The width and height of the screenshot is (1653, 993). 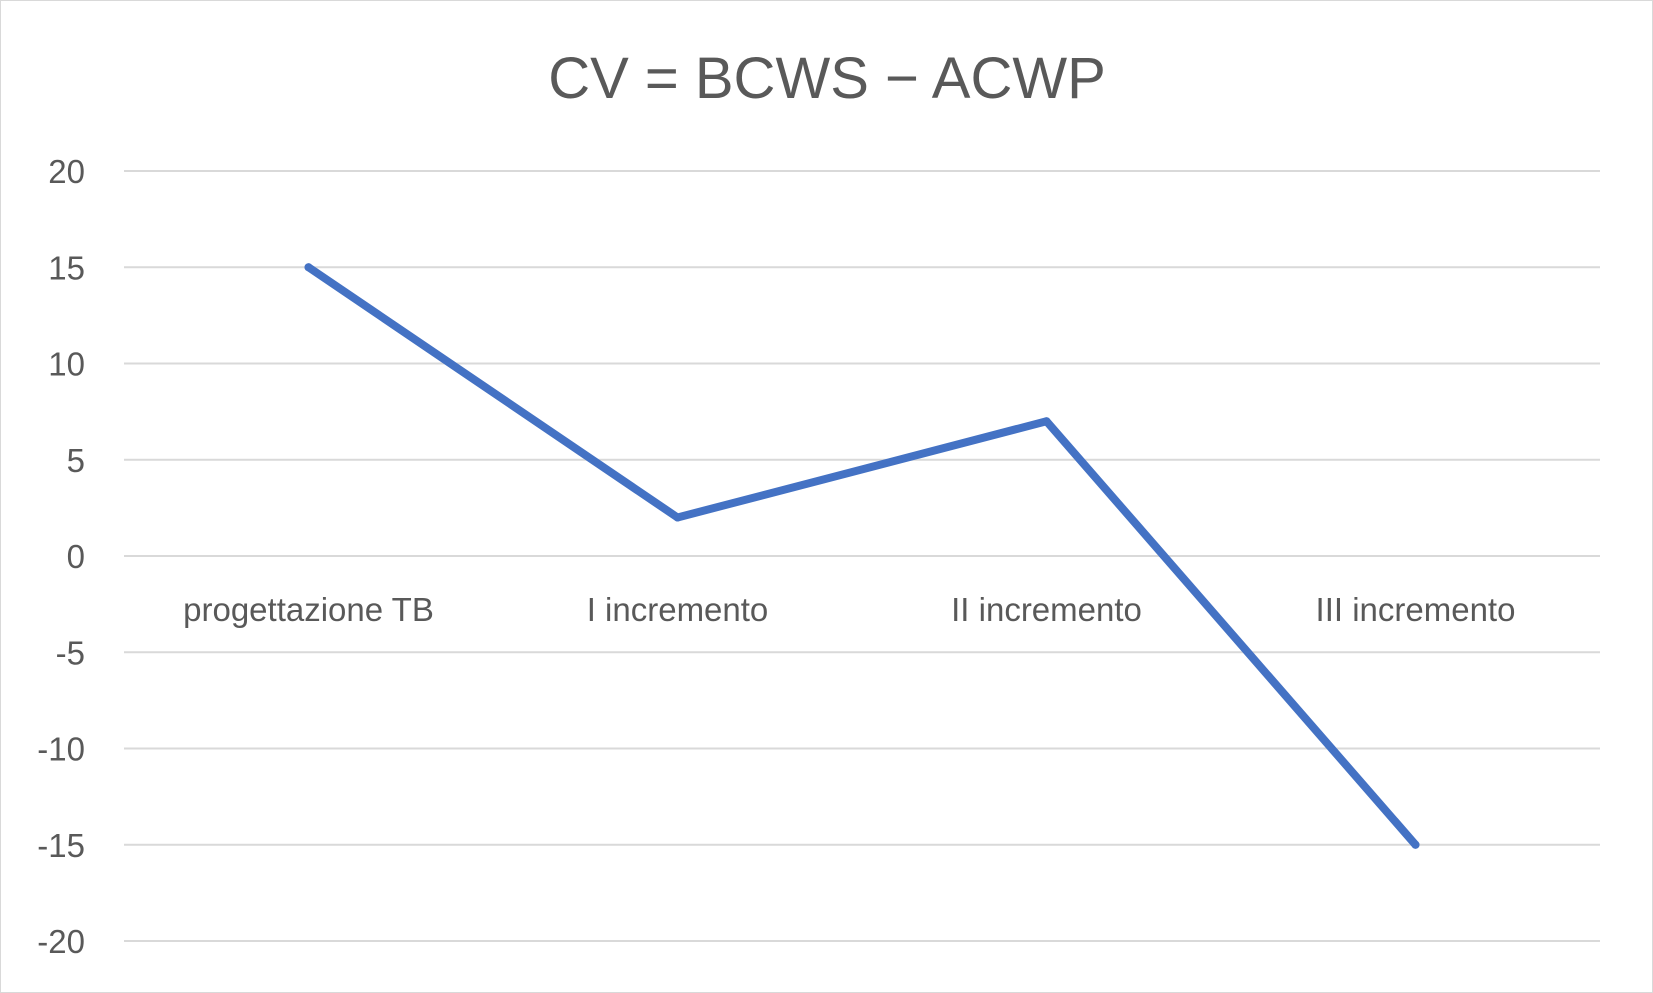 I want to click on category-label: II incremento, so click(x=1046, y=609).